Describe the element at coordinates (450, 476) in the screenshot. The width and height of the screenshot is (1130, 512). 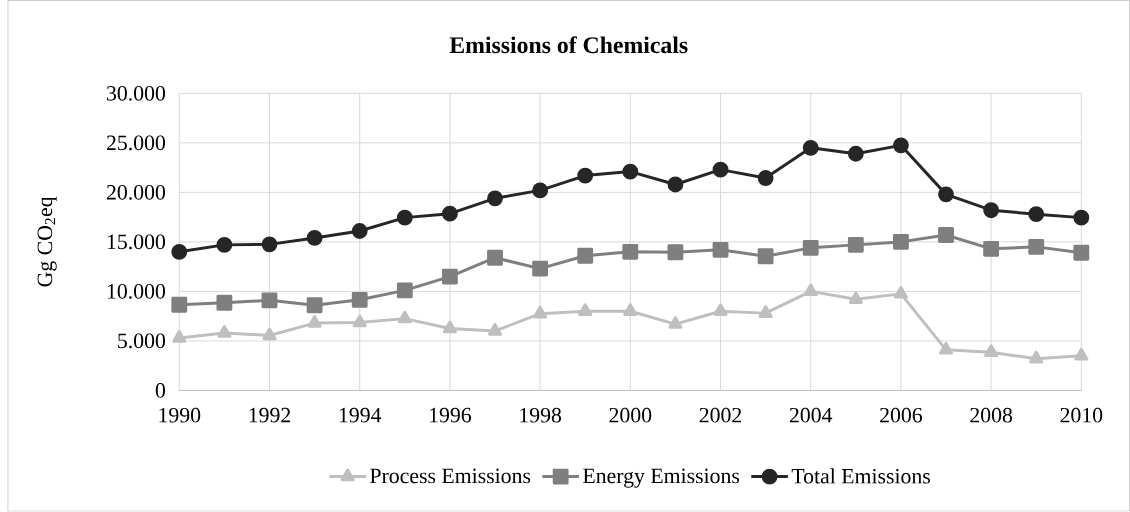
I see `legend-label: Process Emissions` at that location.